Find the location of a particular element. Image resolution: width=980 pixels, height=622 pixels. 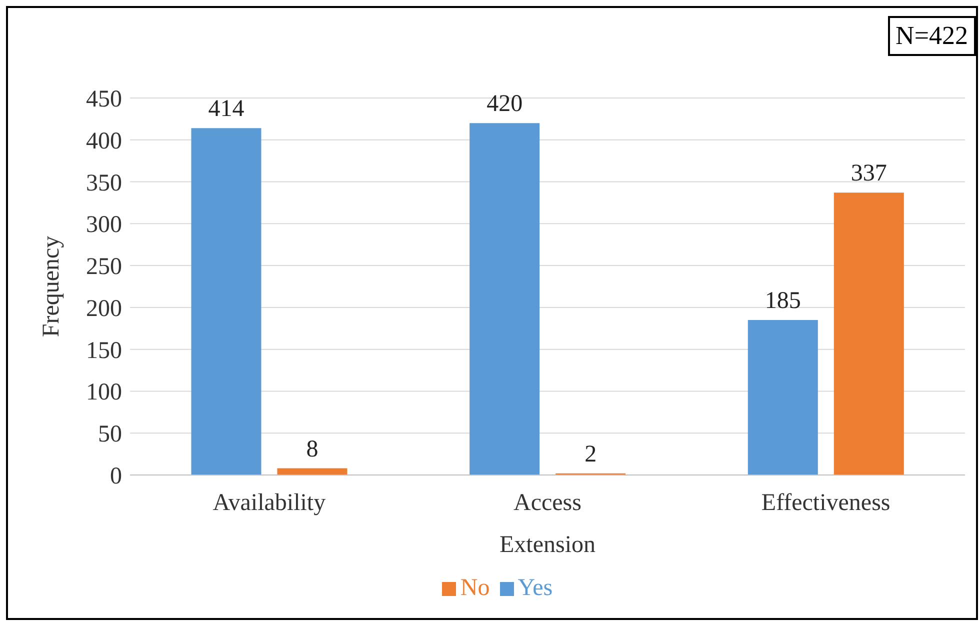

data-label: 2 is located at coordinates (590, 454).